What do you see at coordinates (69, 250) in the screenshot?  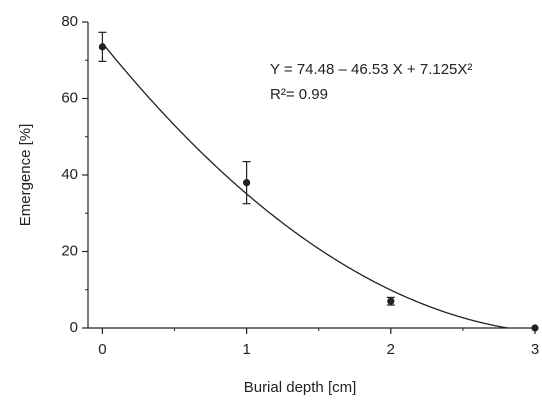 I see `y-tick-label: 20` at bounding box center [69, 250].